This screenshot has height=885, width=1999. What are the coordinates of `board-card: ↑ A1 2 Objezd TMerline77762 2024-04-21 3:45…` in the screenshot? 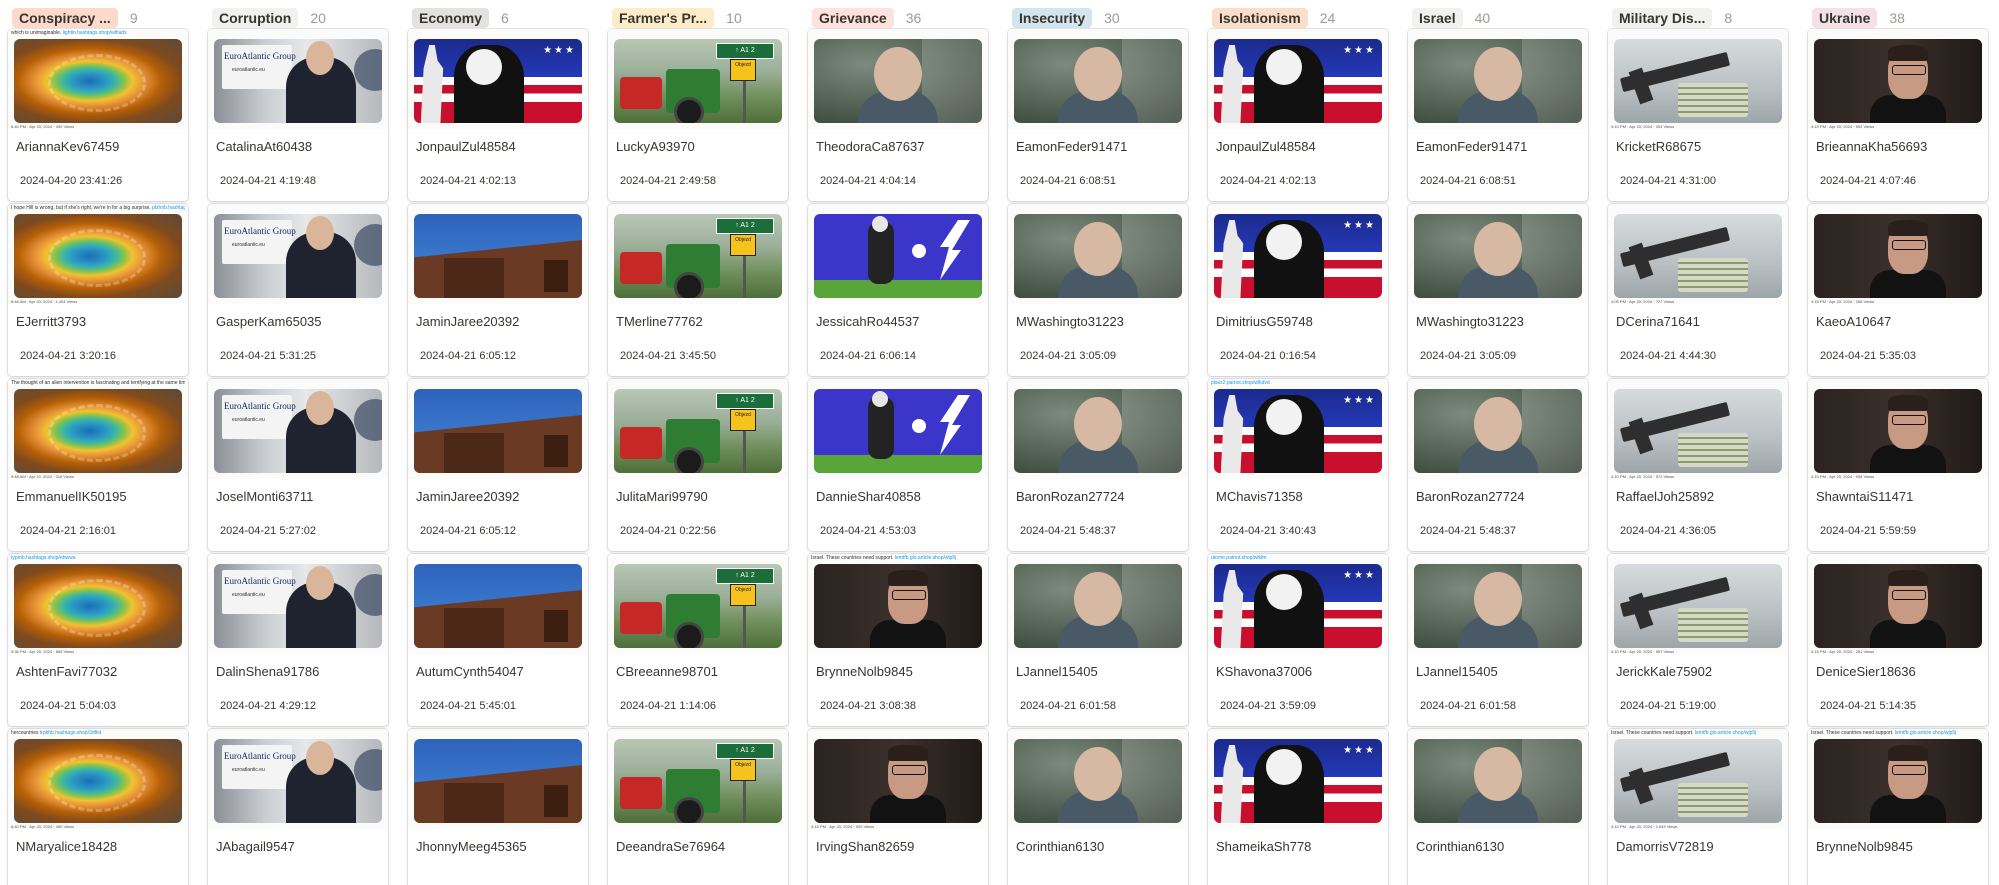 It's located at (698, 290).